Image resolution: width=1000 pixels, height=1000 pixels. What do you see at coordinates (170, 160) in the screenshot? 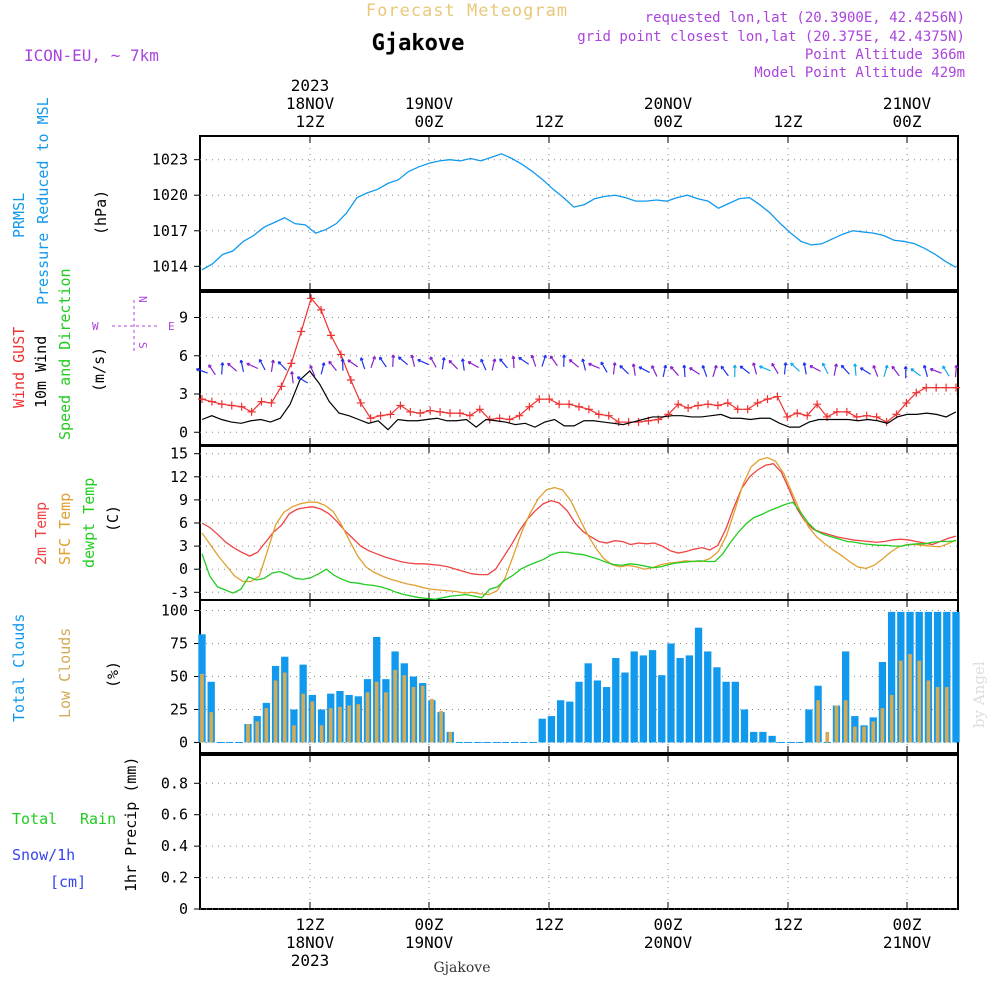
I see `pressure-ytick-label: 1023` at bounding box center [170, 160].